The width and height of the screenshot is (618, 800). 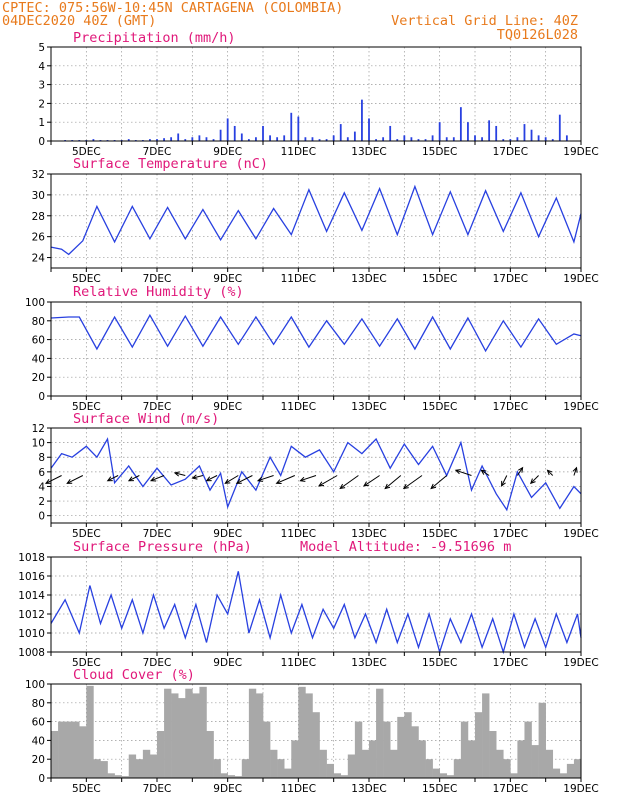 What do you see at coordinates (316, 613) in the screenshot?
I see `pressure-data` at bounding box center [316, 613].